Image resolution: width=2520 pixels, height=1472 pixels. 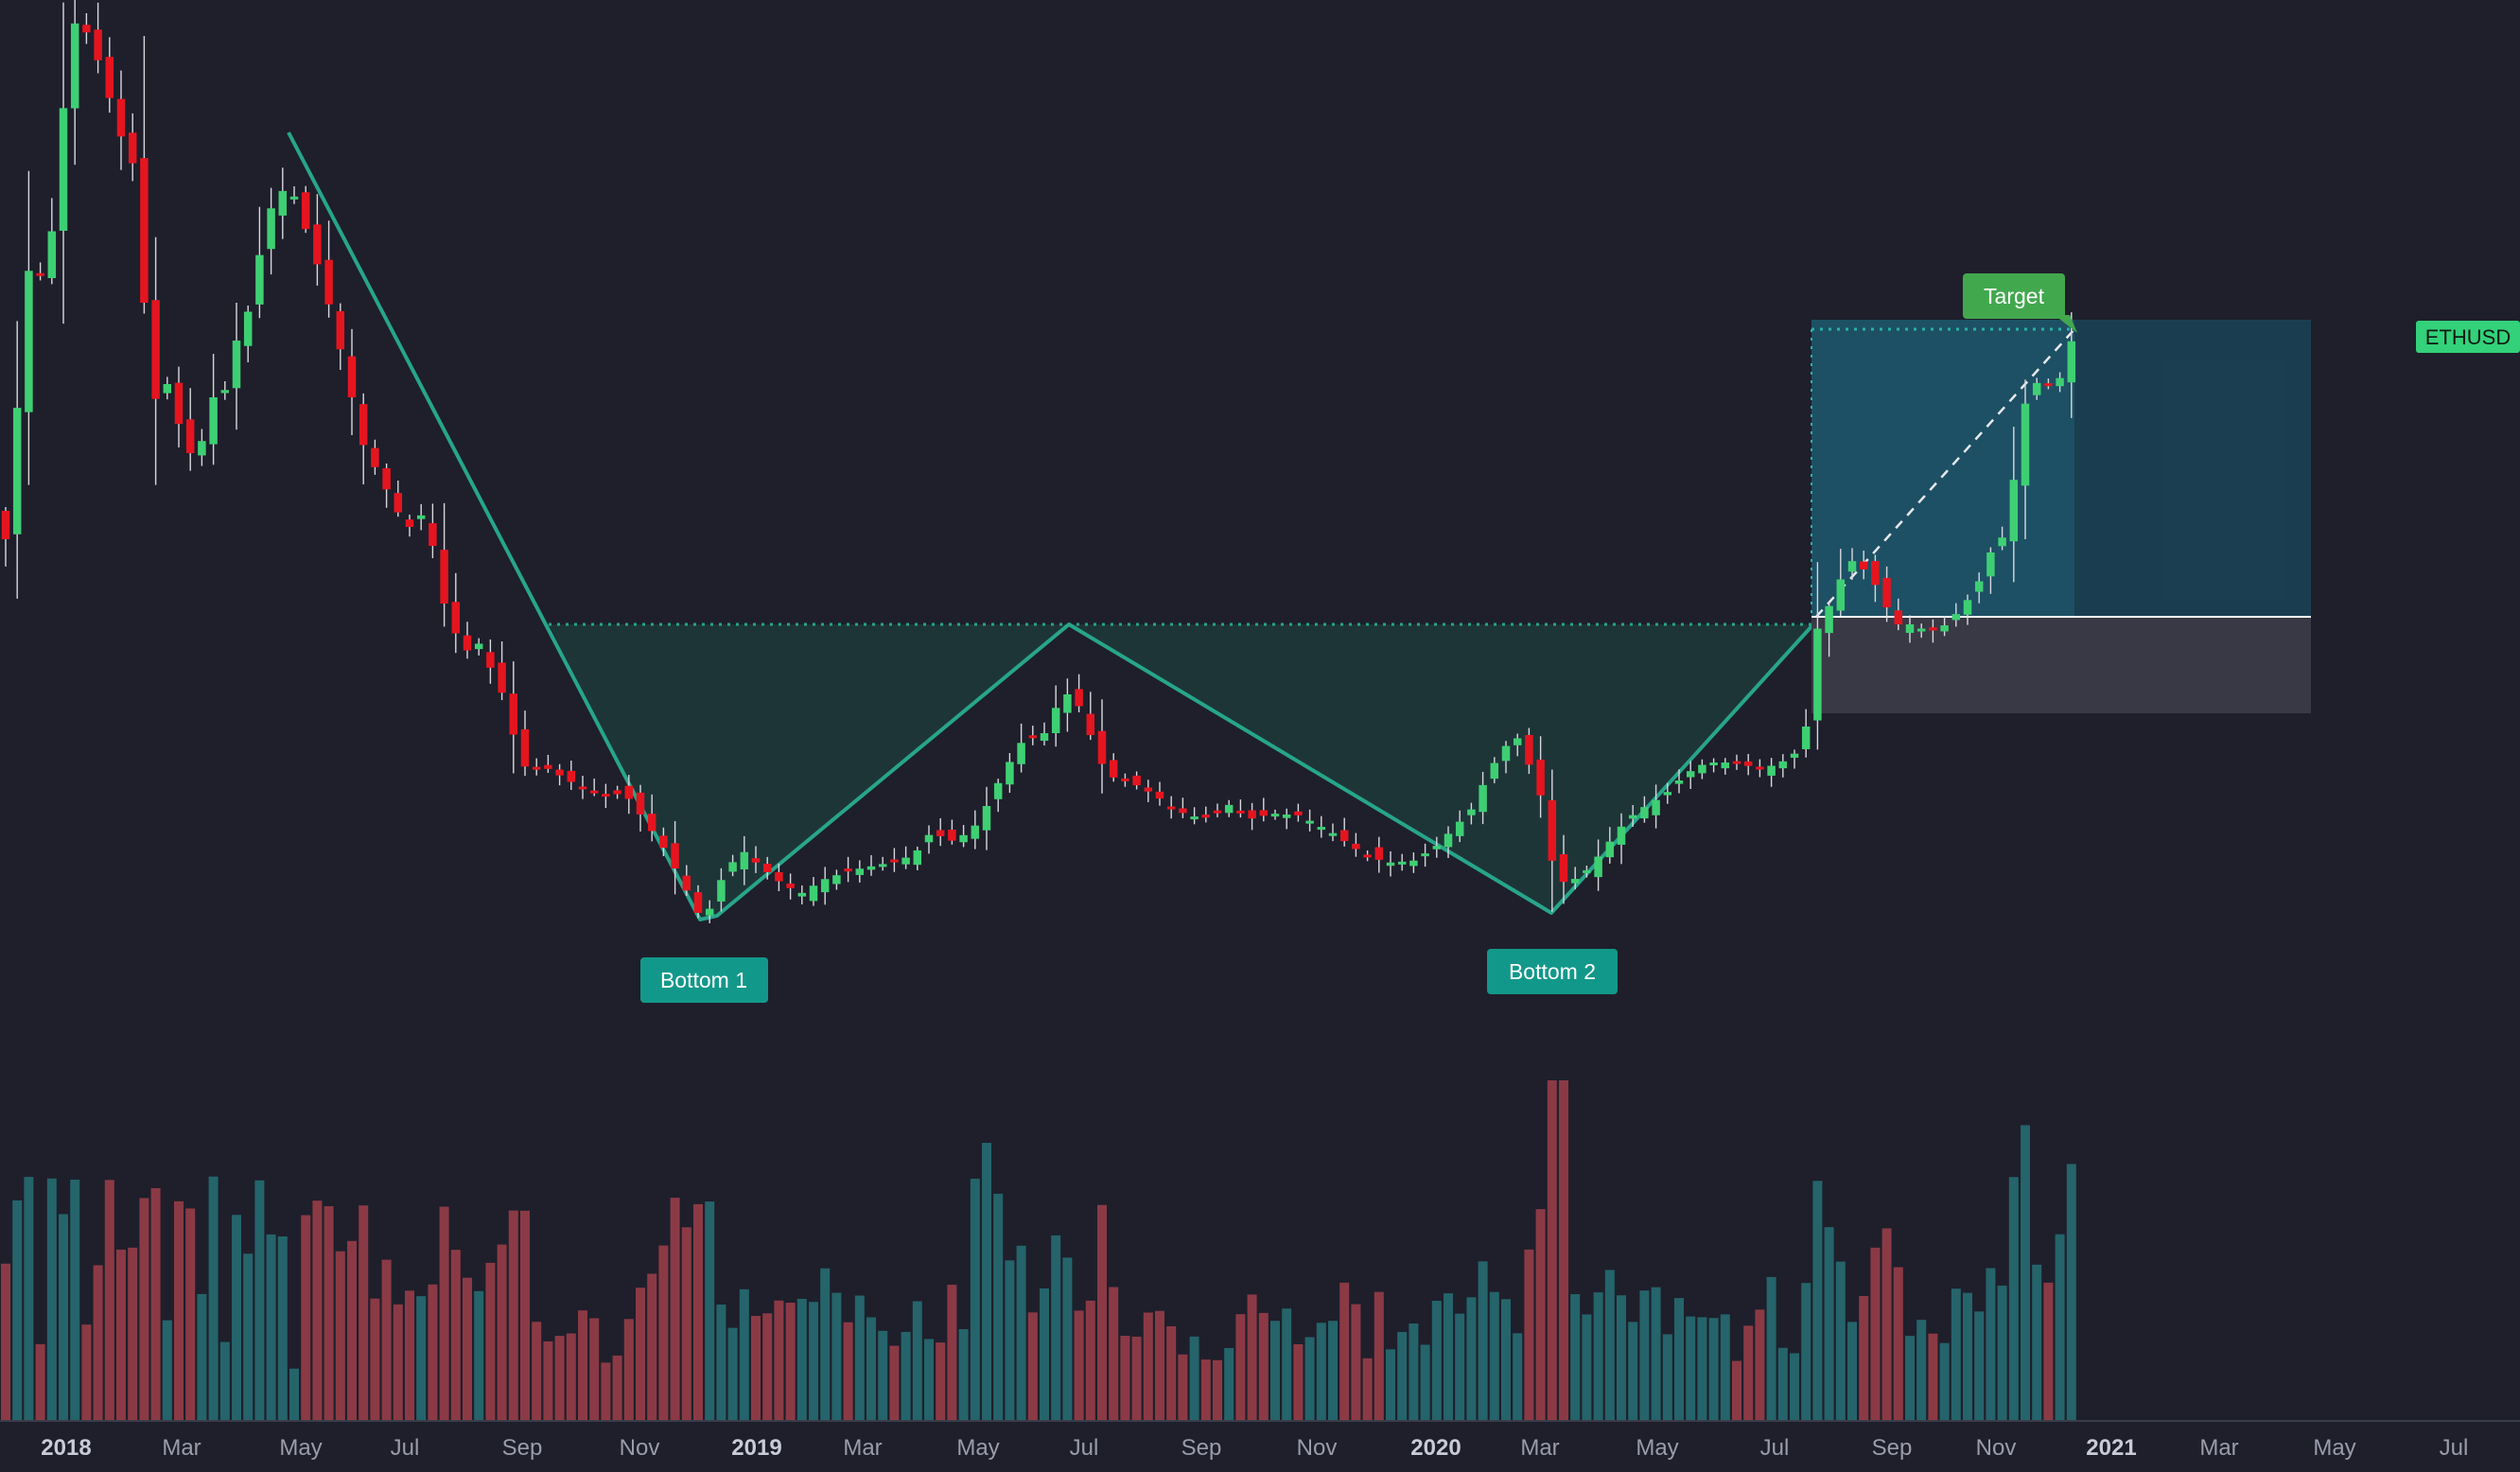 I want to click on bottom-1-label-text: Bottom 1, so click(x=703, y=980).